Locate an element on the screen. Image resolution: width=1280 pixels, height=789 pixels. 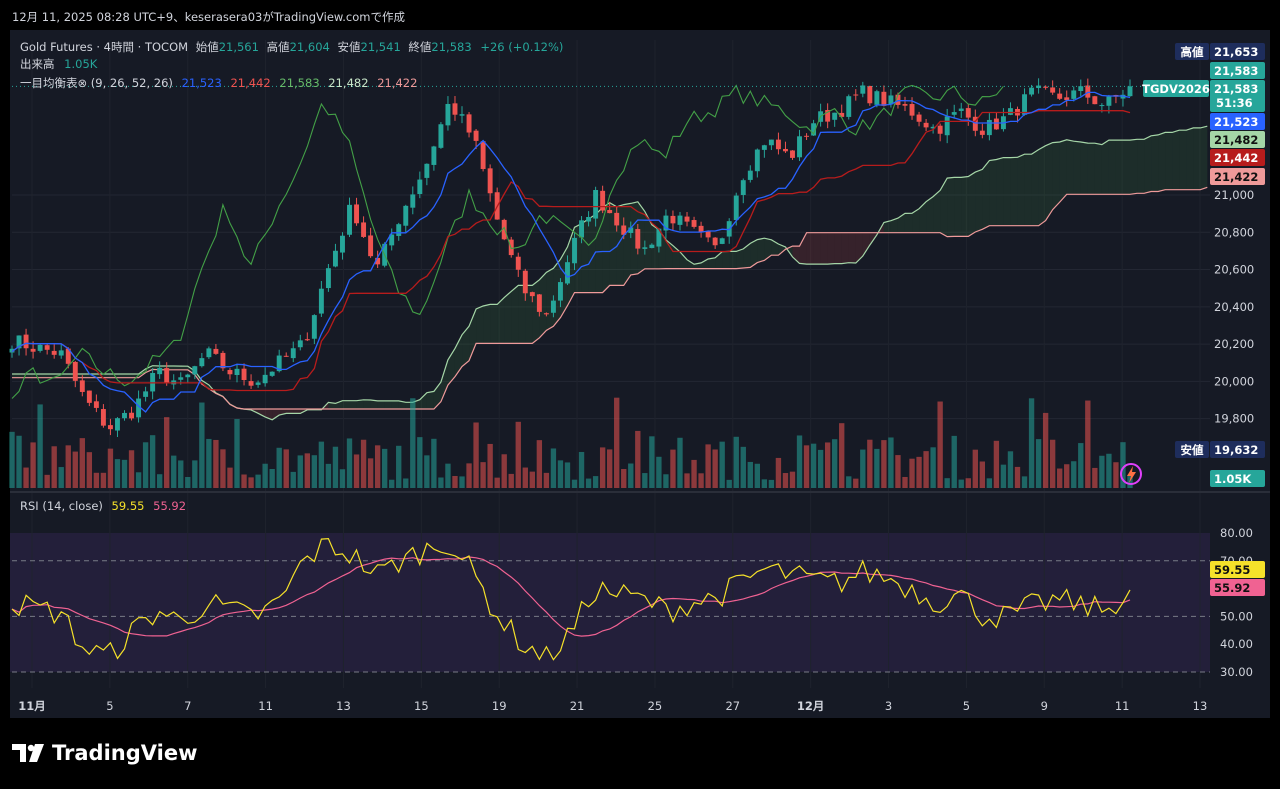
low-tag-value: 19,632 is located at coordinates (1236, 450).